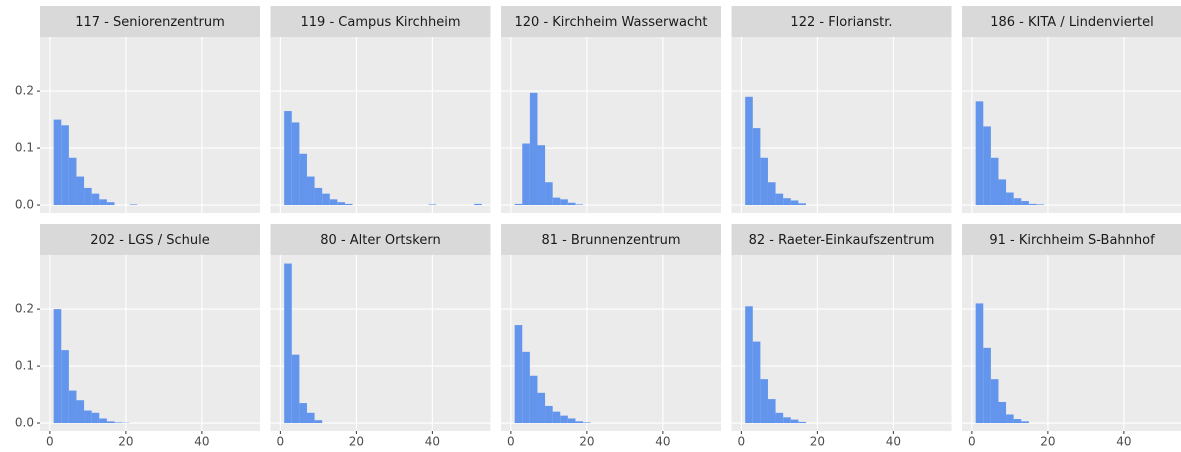 Image resolution: width=1181 pixels, height=452 pixels. I want to click on strip-title: 120 - Kirchheim Wasserwacht, so click(611, 22).